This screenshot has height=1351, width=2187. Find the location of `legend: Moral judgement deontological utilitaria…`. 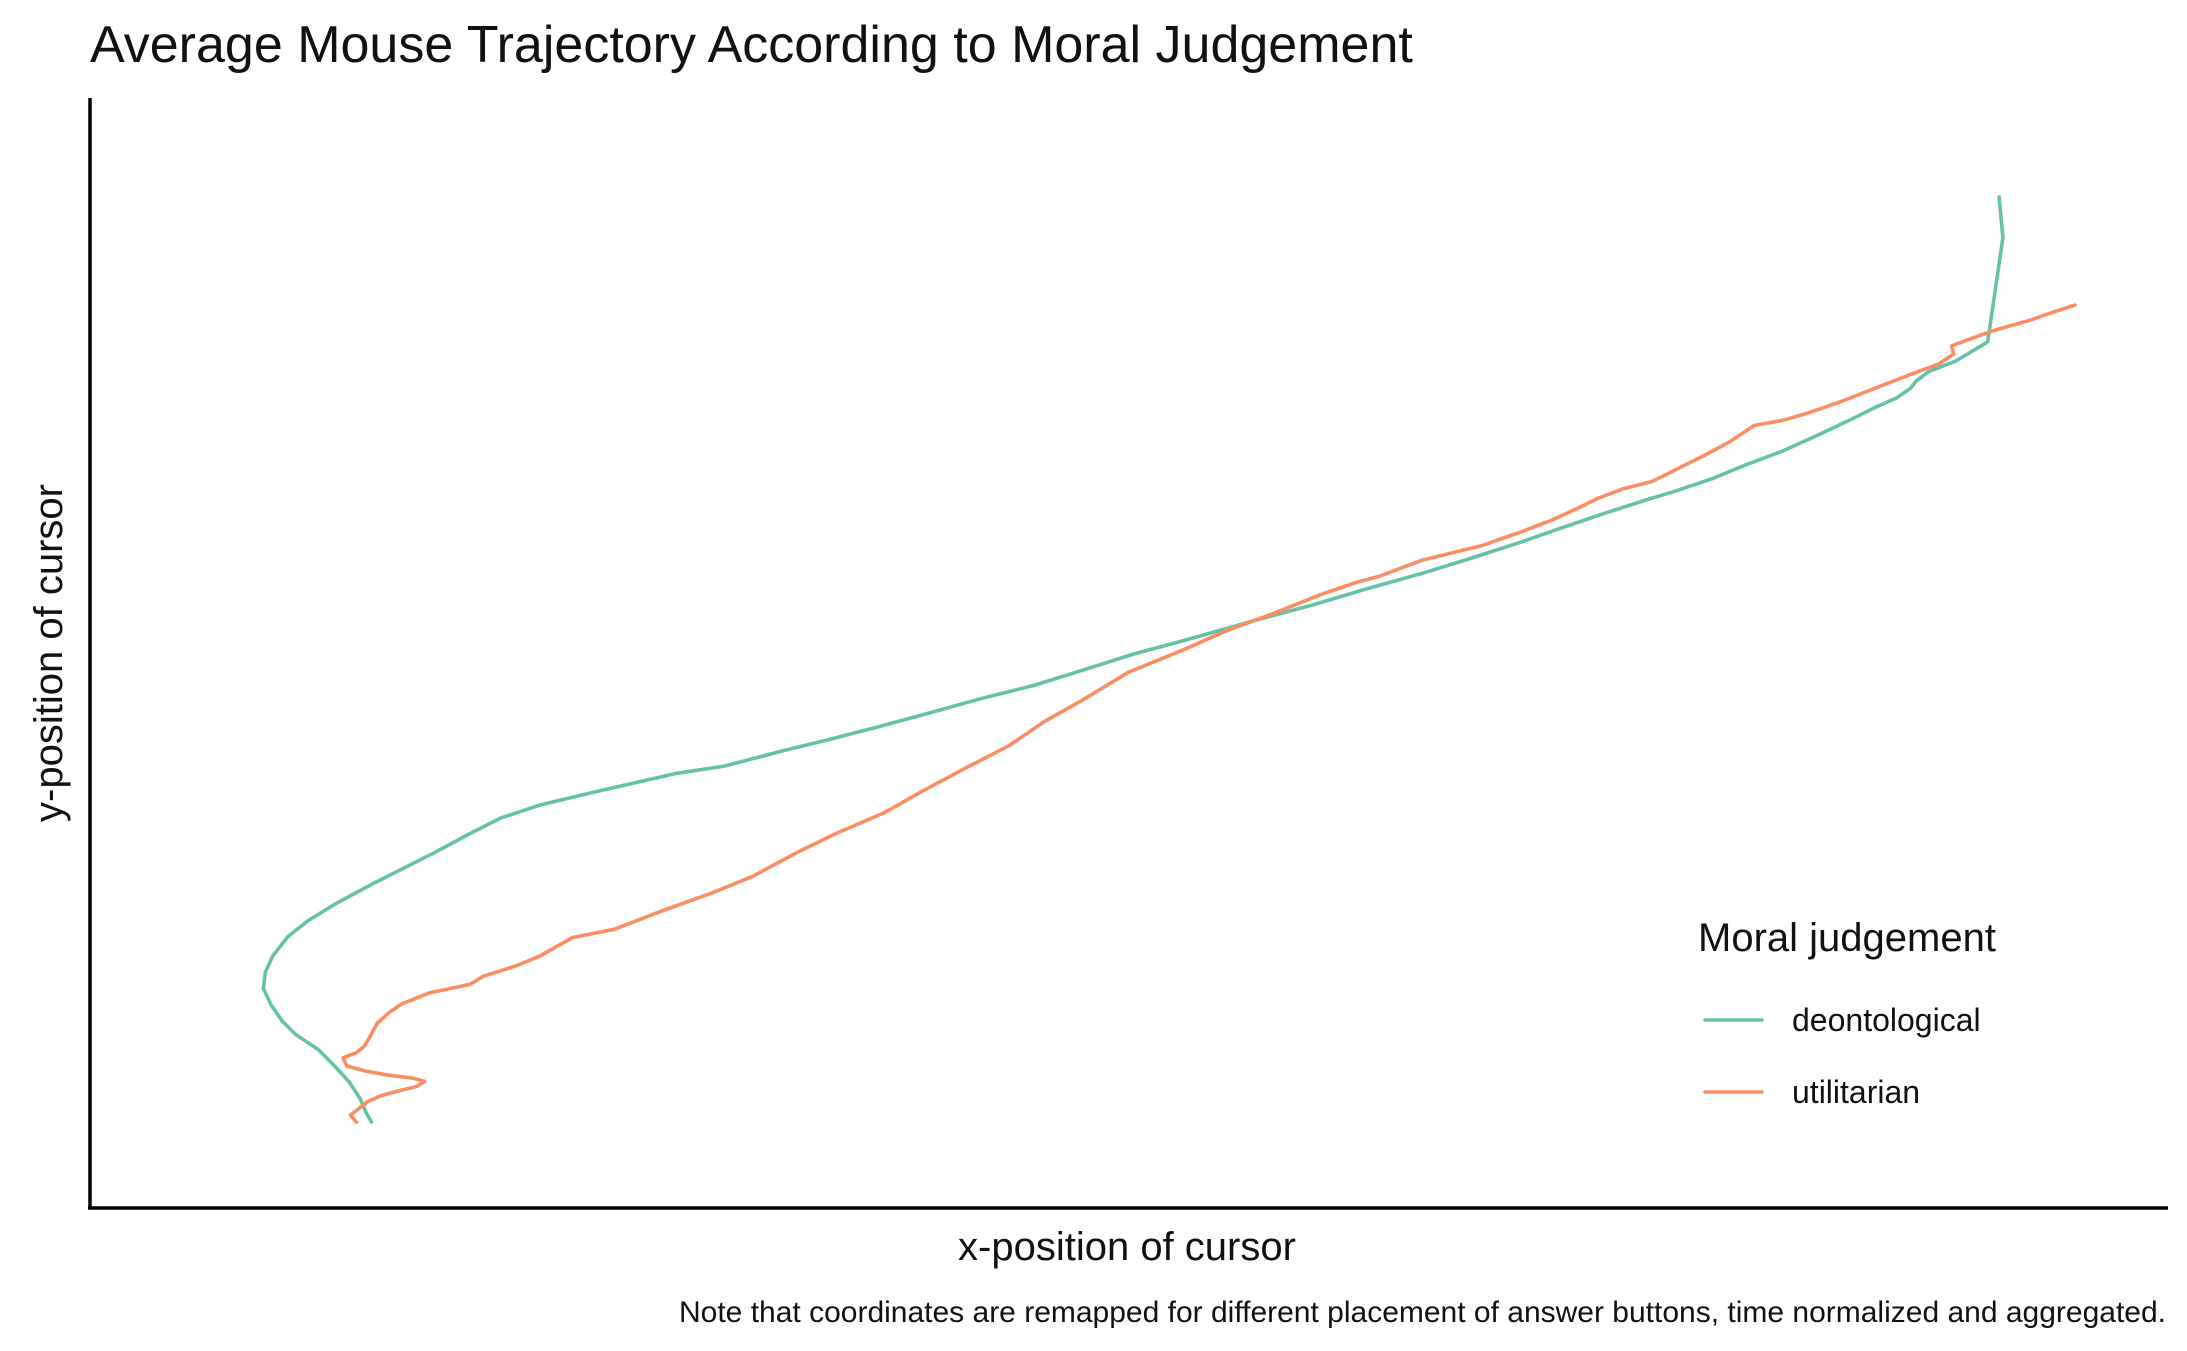

legend: Moral judgement deontological utilitaria… is located at coordinates (1847, 1013).